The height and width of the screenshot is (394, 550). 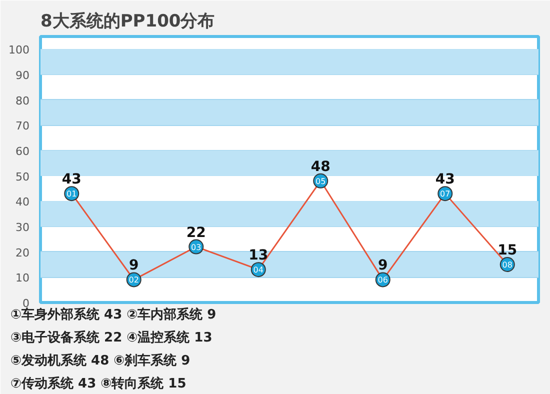 I want to click on x-tick-label: 03, so click(x=196, y=247).